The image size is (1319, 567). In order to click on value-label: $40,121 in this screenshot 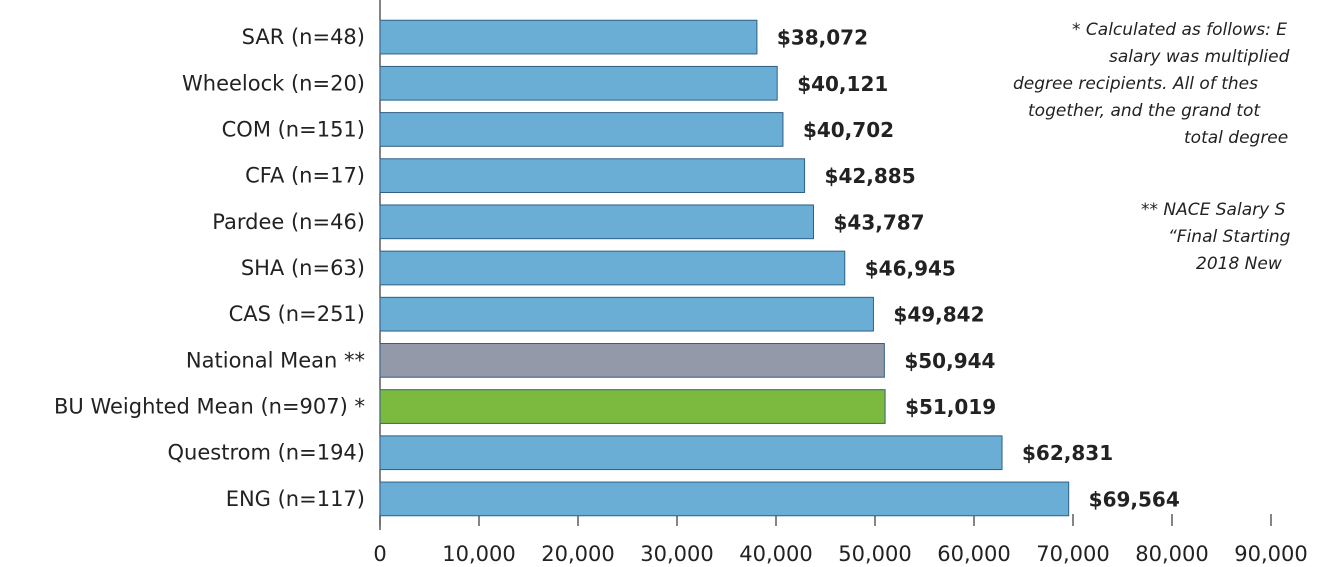, I will do `click(842, 84)`.